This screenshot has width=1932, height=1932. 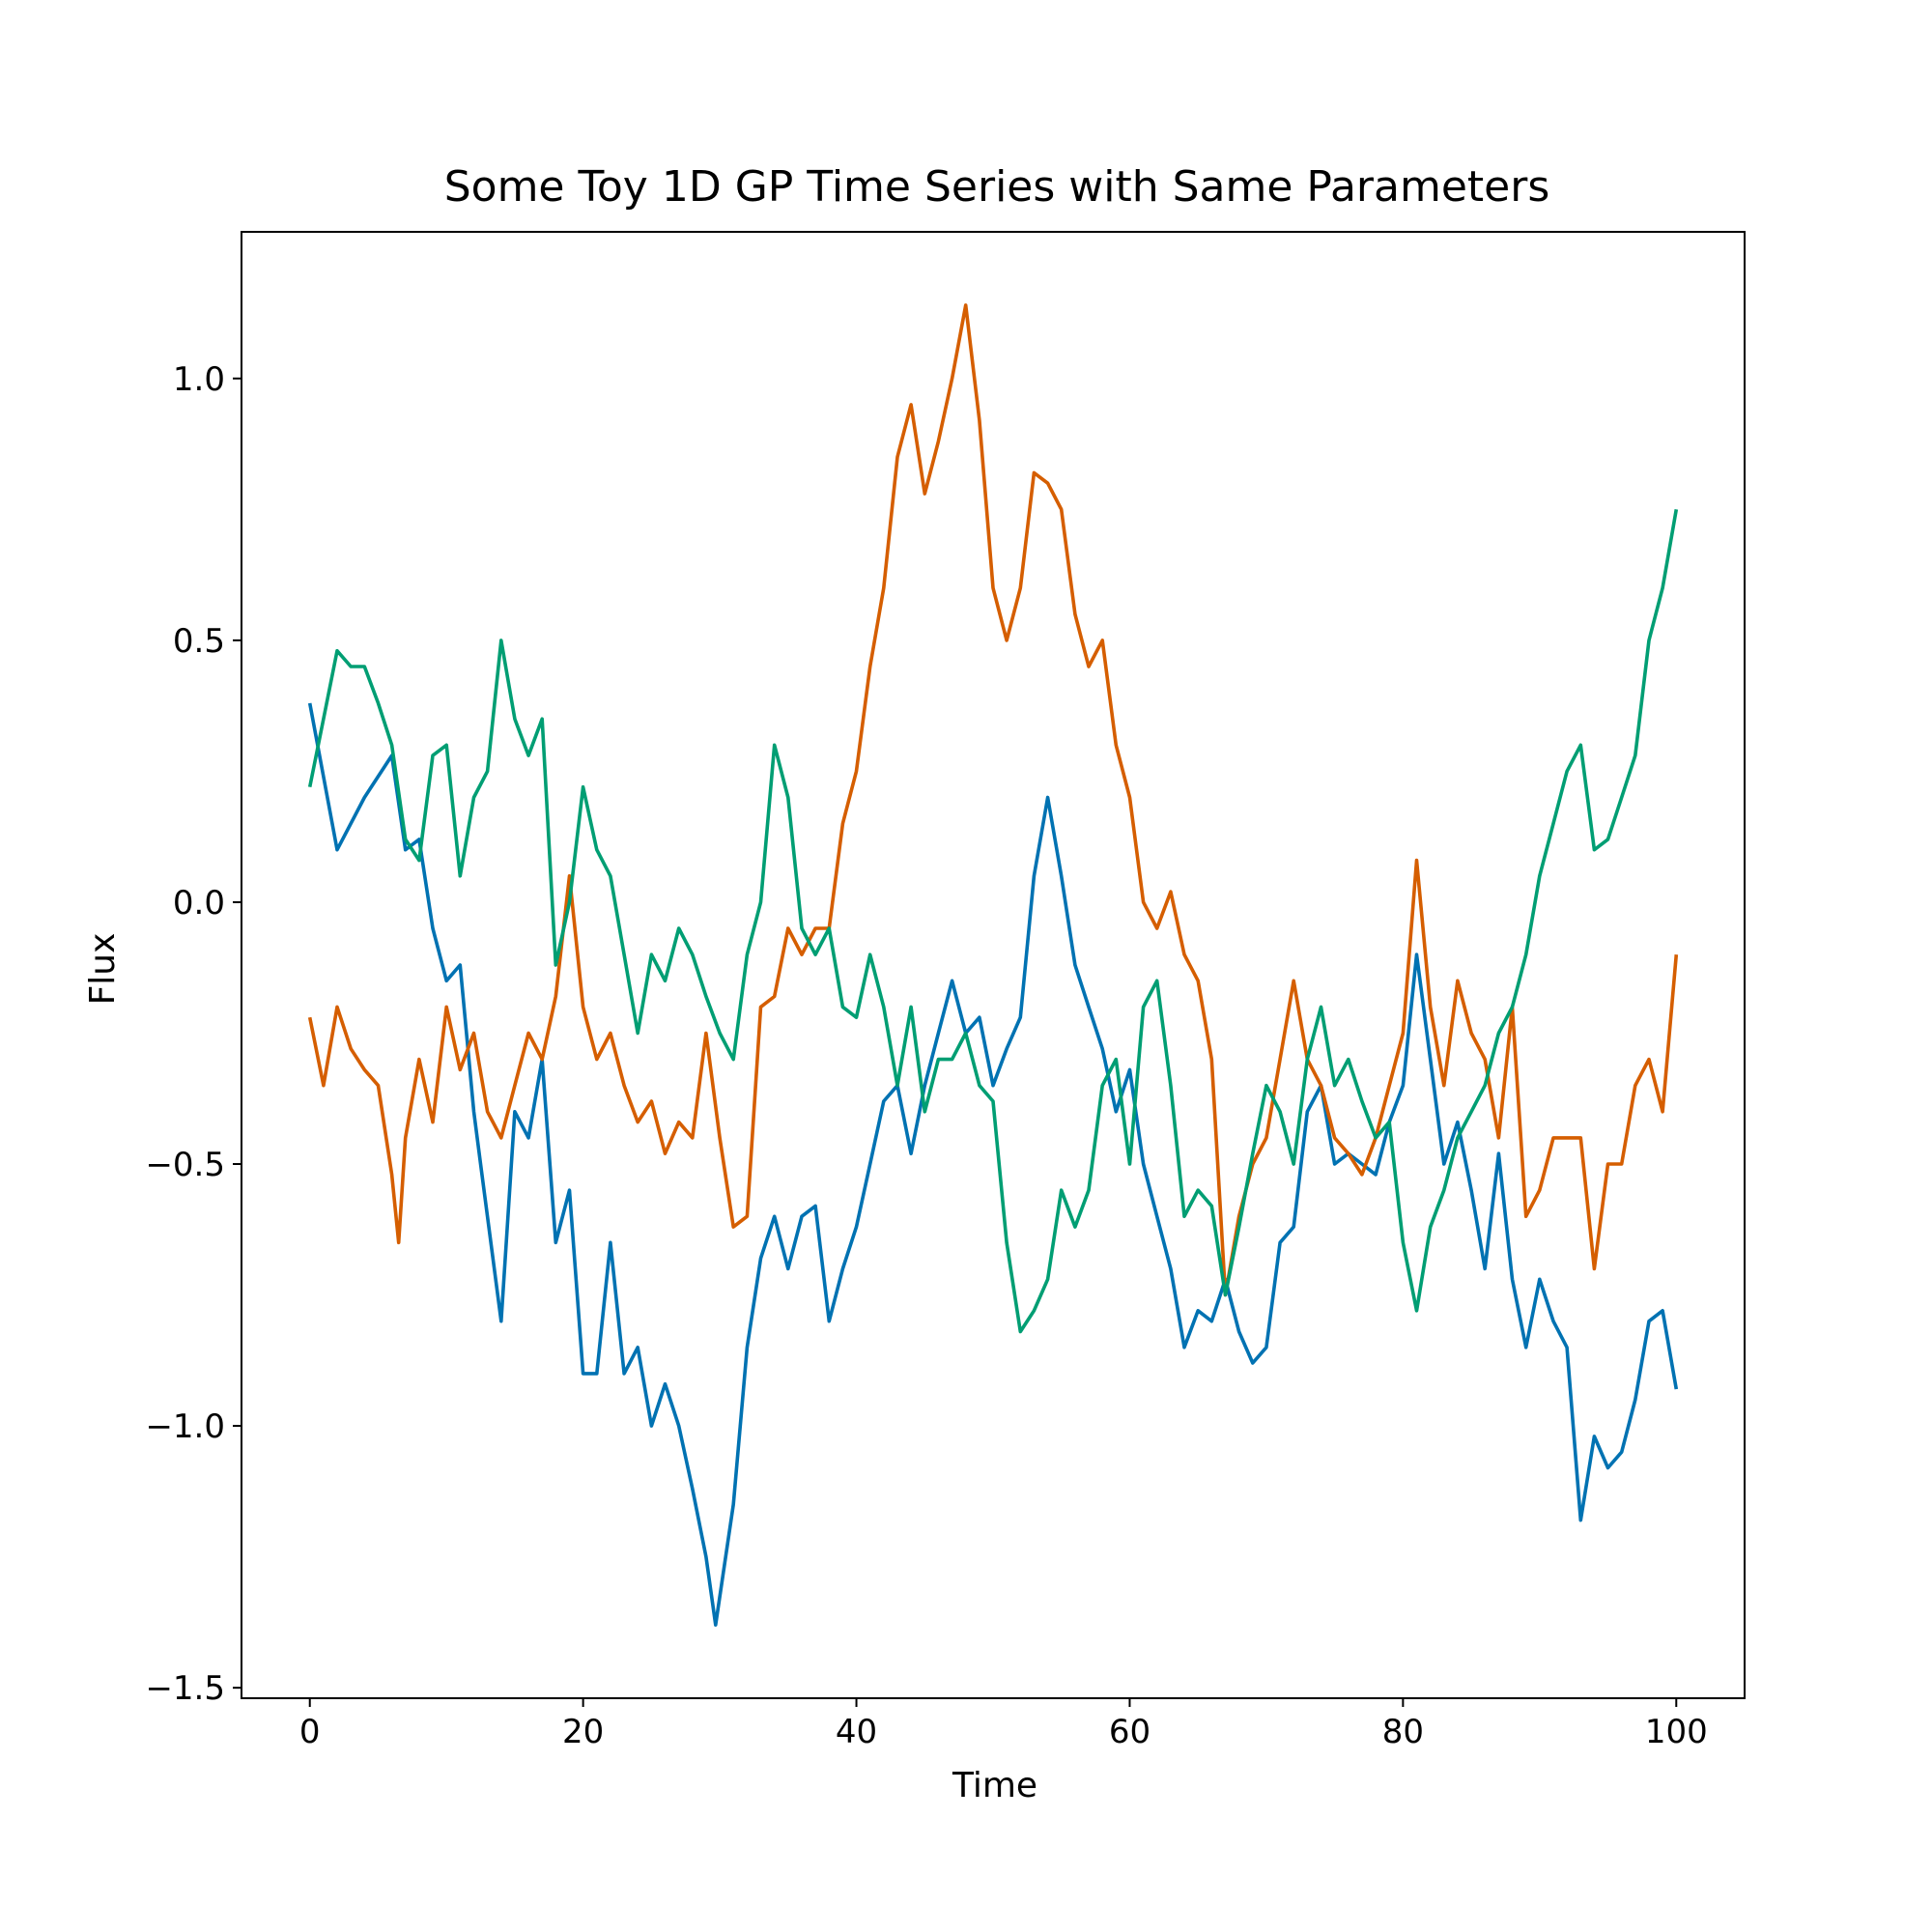 What do you see at coordinates (1130, 1732) in the screenshot?
I see `x-tick-label: 60` at bounding box center [1130, 1732].